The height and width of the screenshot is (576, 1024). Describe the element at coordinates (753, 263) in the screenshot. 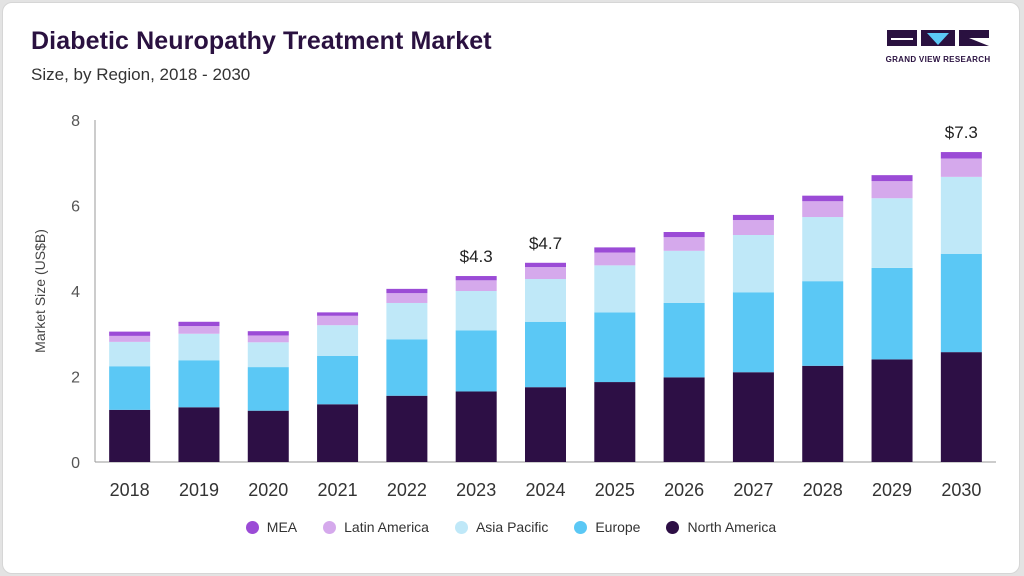

I see `bar-segment-asia-pacific-2027` at that location.